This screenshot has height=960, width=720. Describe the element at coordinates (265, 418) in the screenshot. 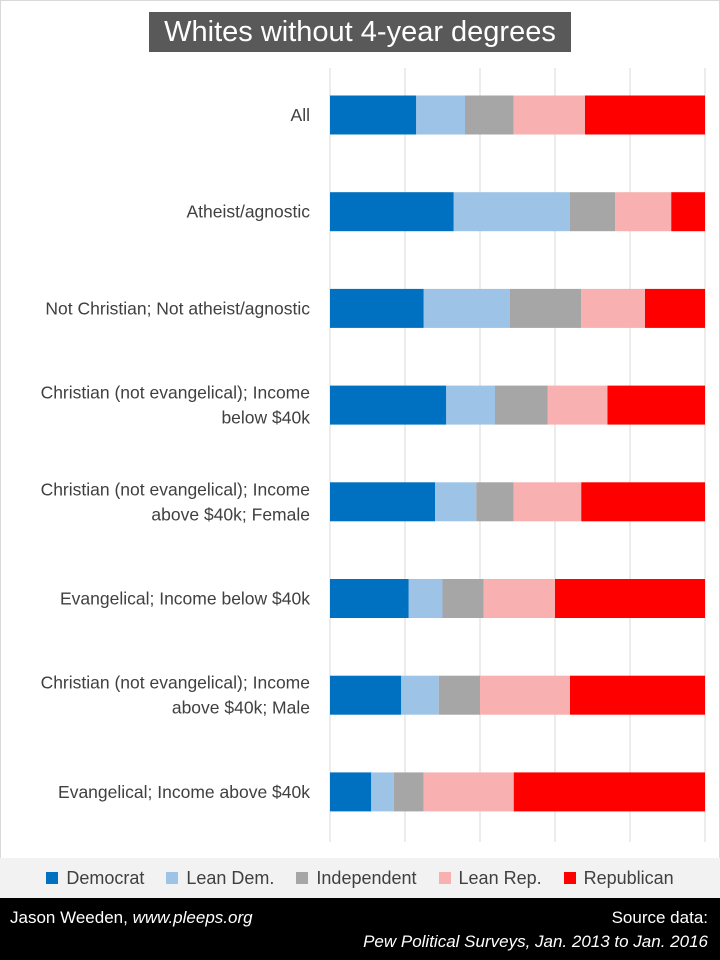

I see `category-label: below $40k` at that location.